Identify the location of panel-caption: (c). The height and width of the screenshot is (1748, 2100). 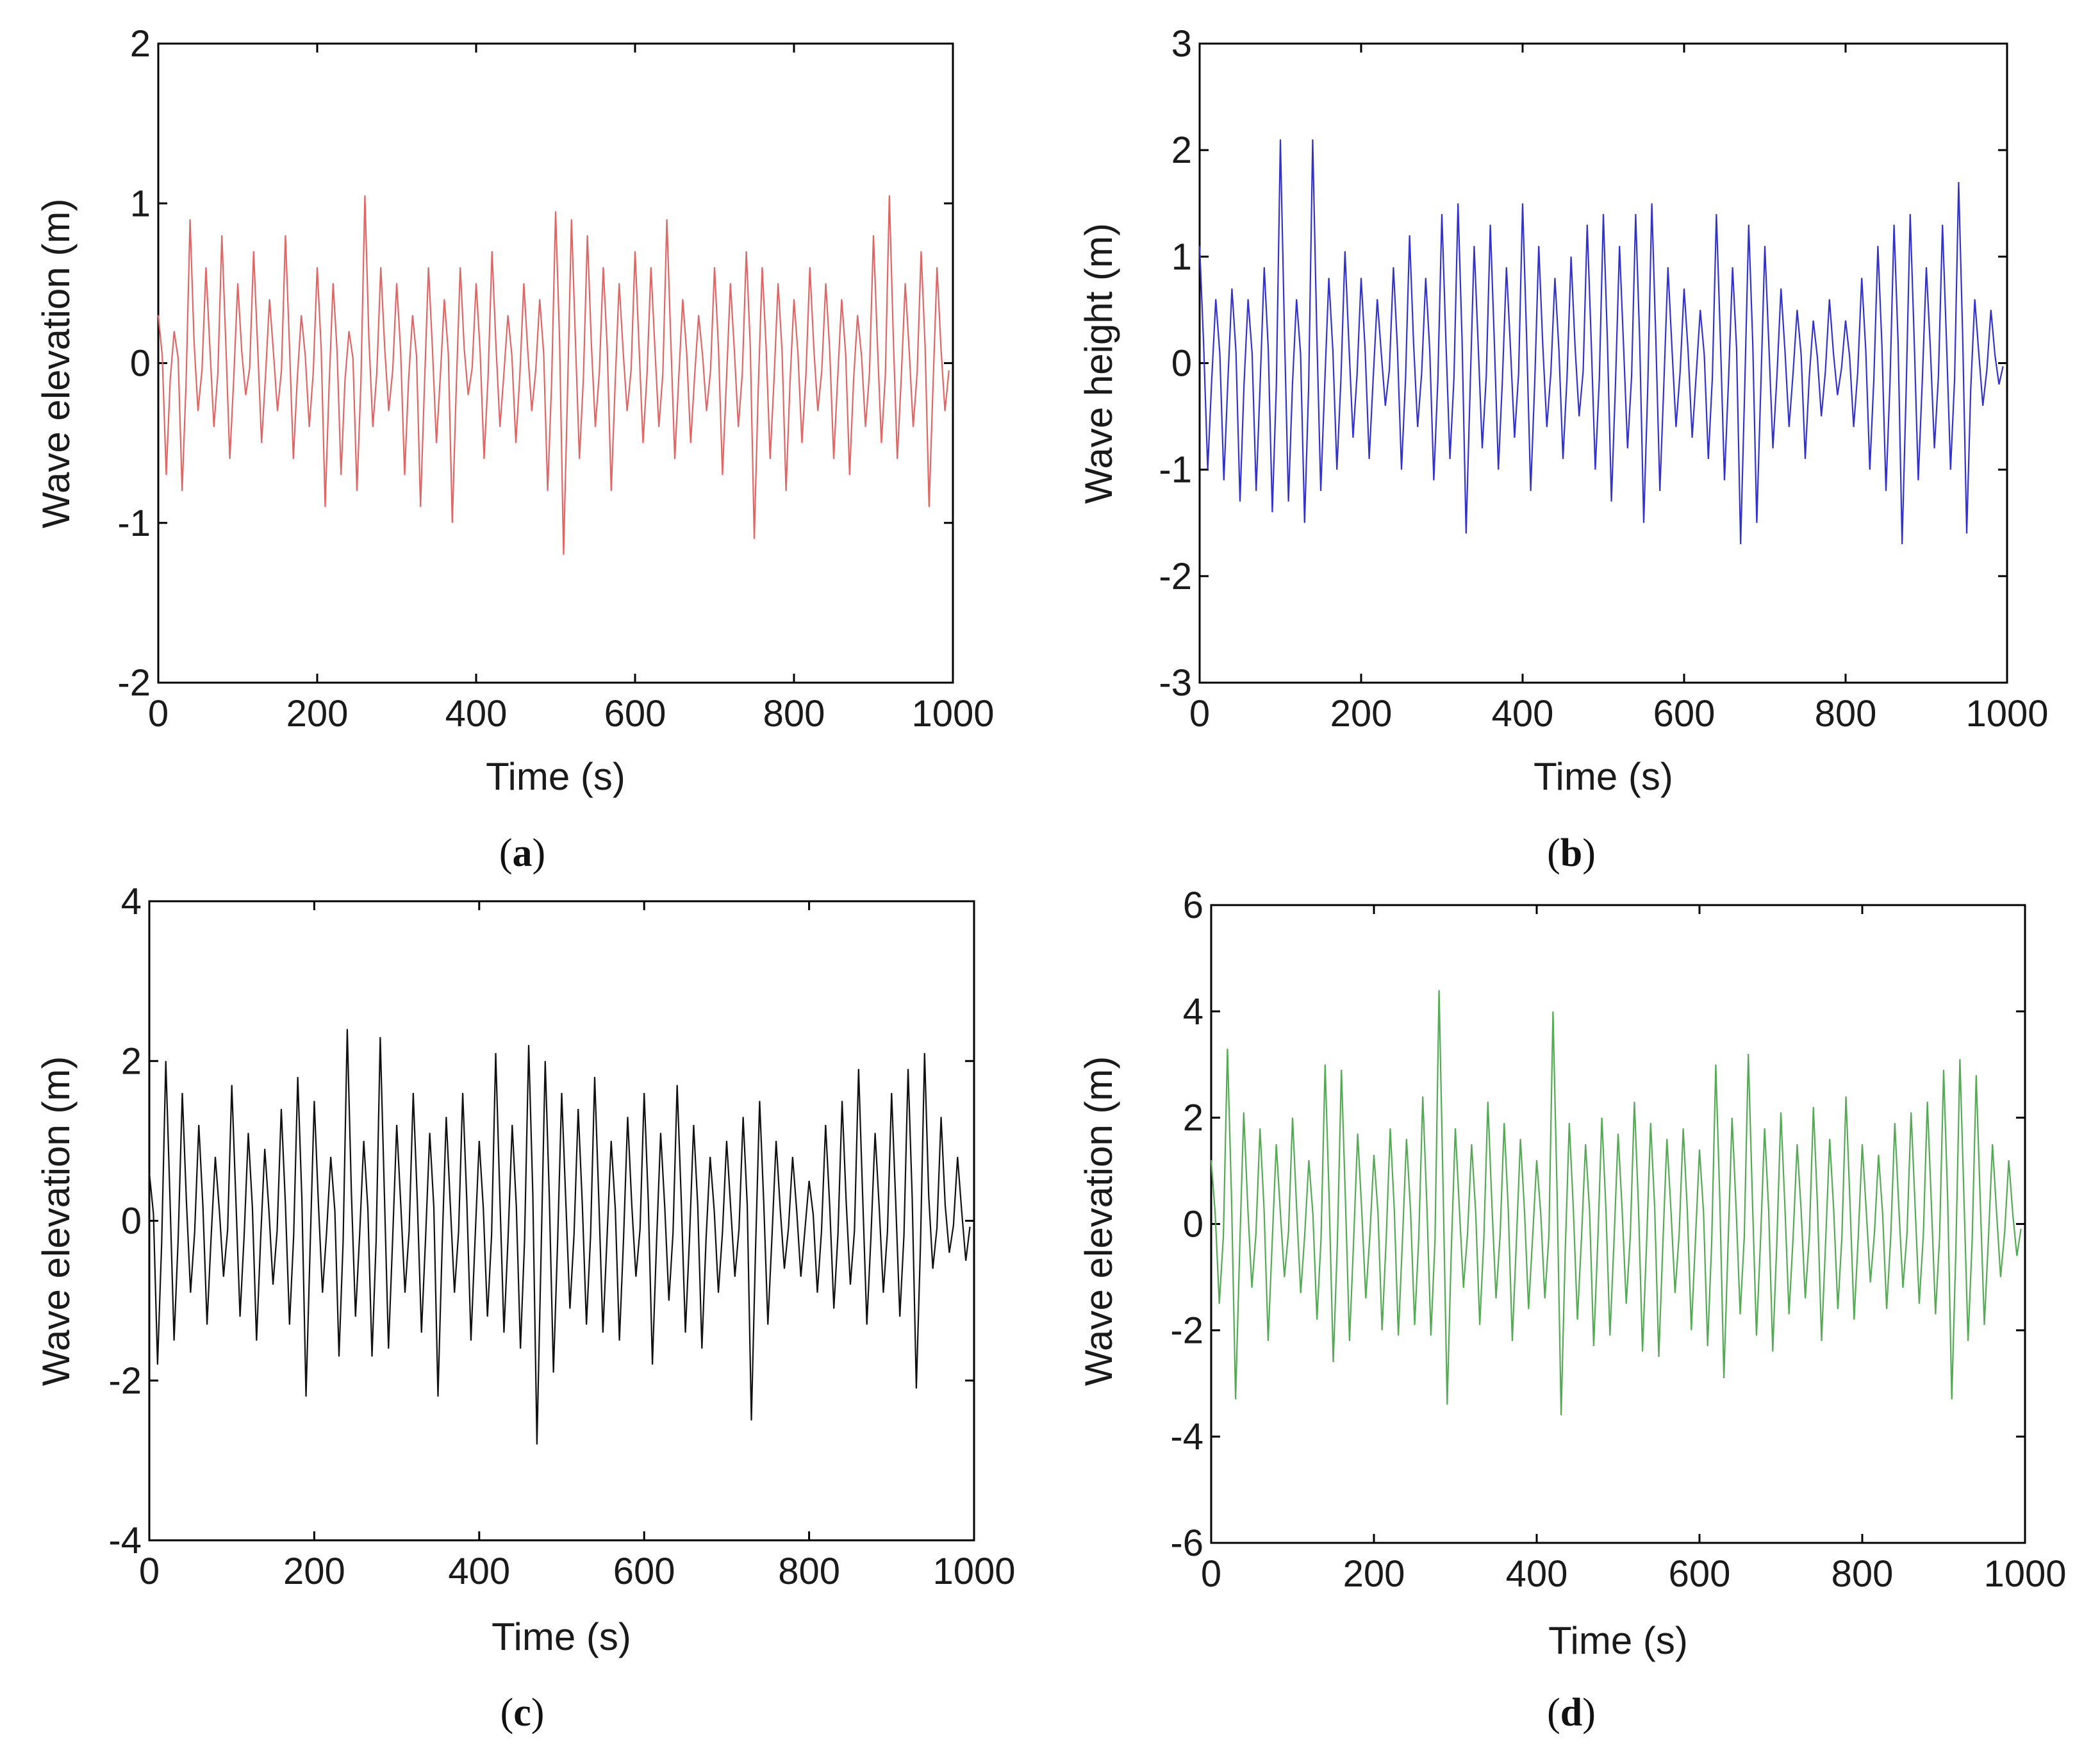
(523, 1713).